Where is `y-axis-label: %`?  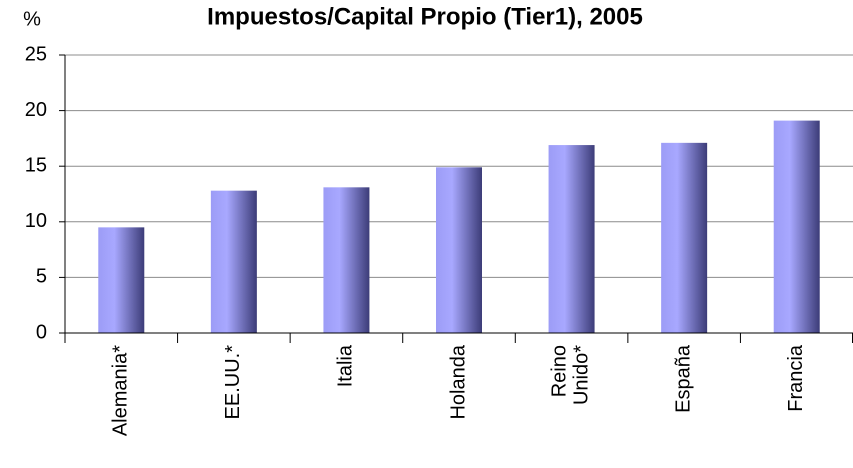
y-axis-label: % is located at coordinates (32, 19).